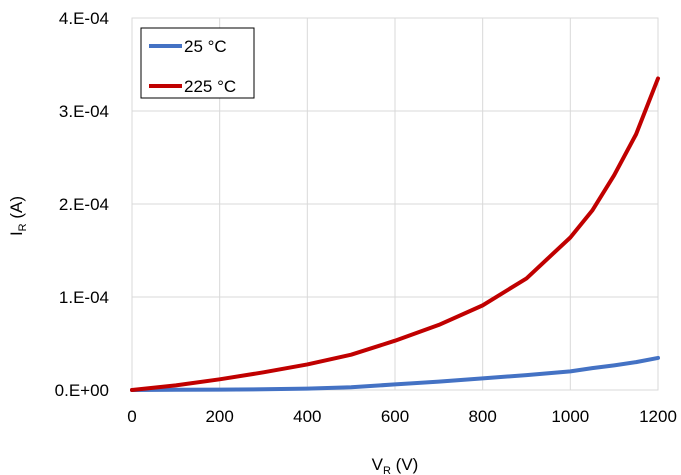  Describe the element at coordinates (16, 233) in the screenshot. I see `y-axis-title-main: I` at that location.